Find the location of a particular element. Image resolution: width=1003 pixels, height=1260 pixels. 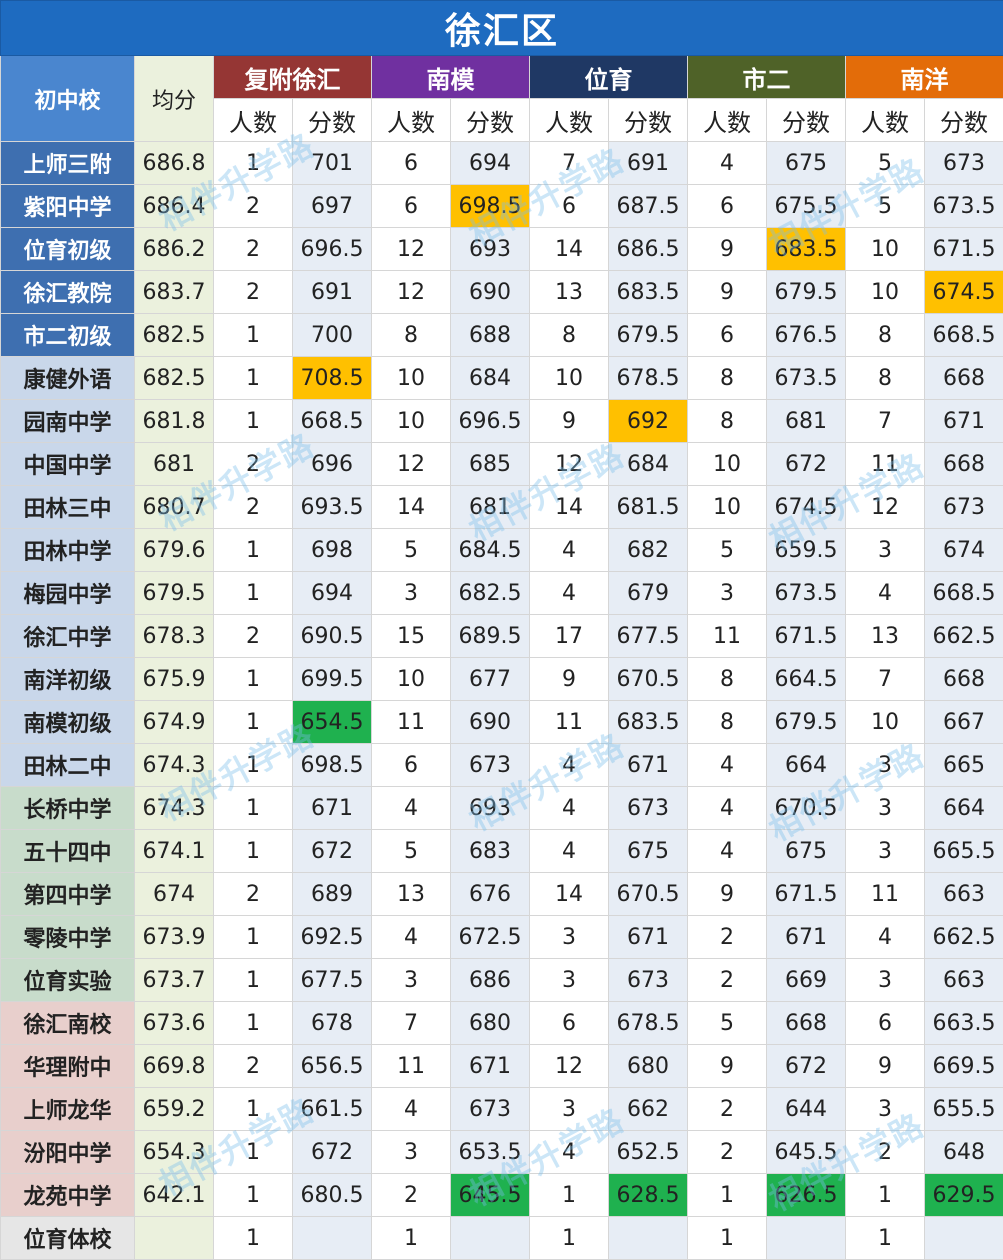

header-group-4: 南洋 is located at coordinates (923, 77).